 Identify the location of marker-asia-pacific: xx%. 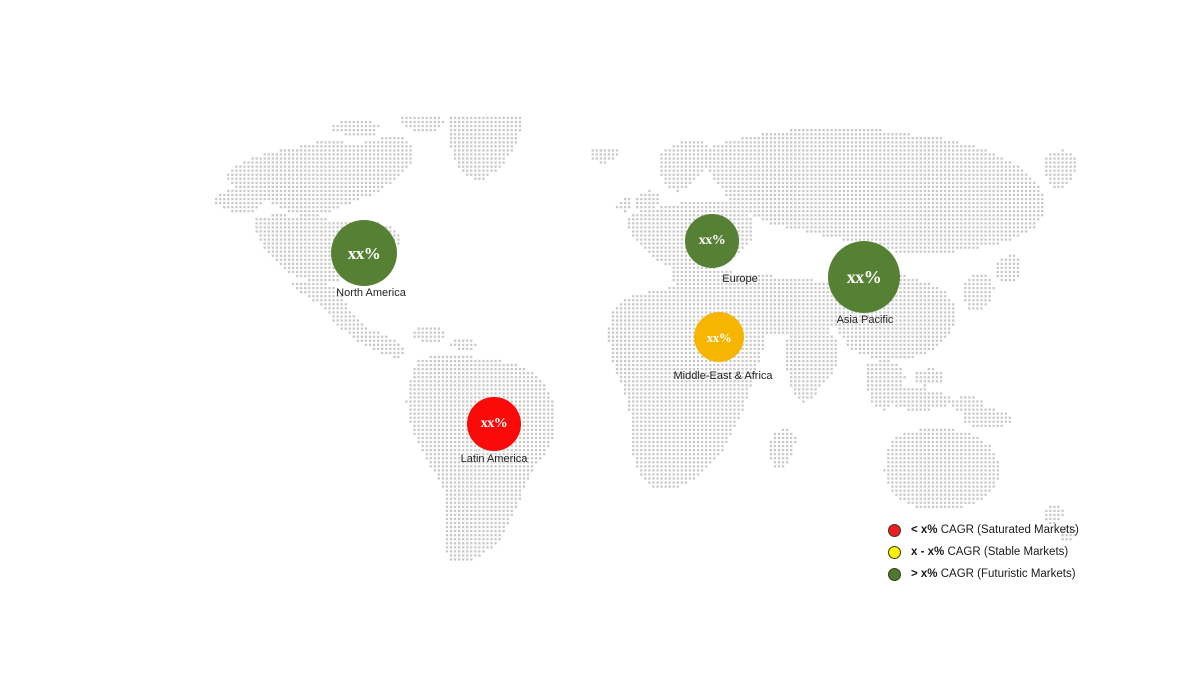
(864, 277).